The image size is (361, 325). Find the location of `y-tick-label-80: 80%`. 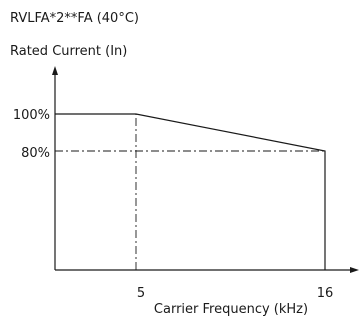

y-tick-label-80: 80% is located at coordinates (35, 153).